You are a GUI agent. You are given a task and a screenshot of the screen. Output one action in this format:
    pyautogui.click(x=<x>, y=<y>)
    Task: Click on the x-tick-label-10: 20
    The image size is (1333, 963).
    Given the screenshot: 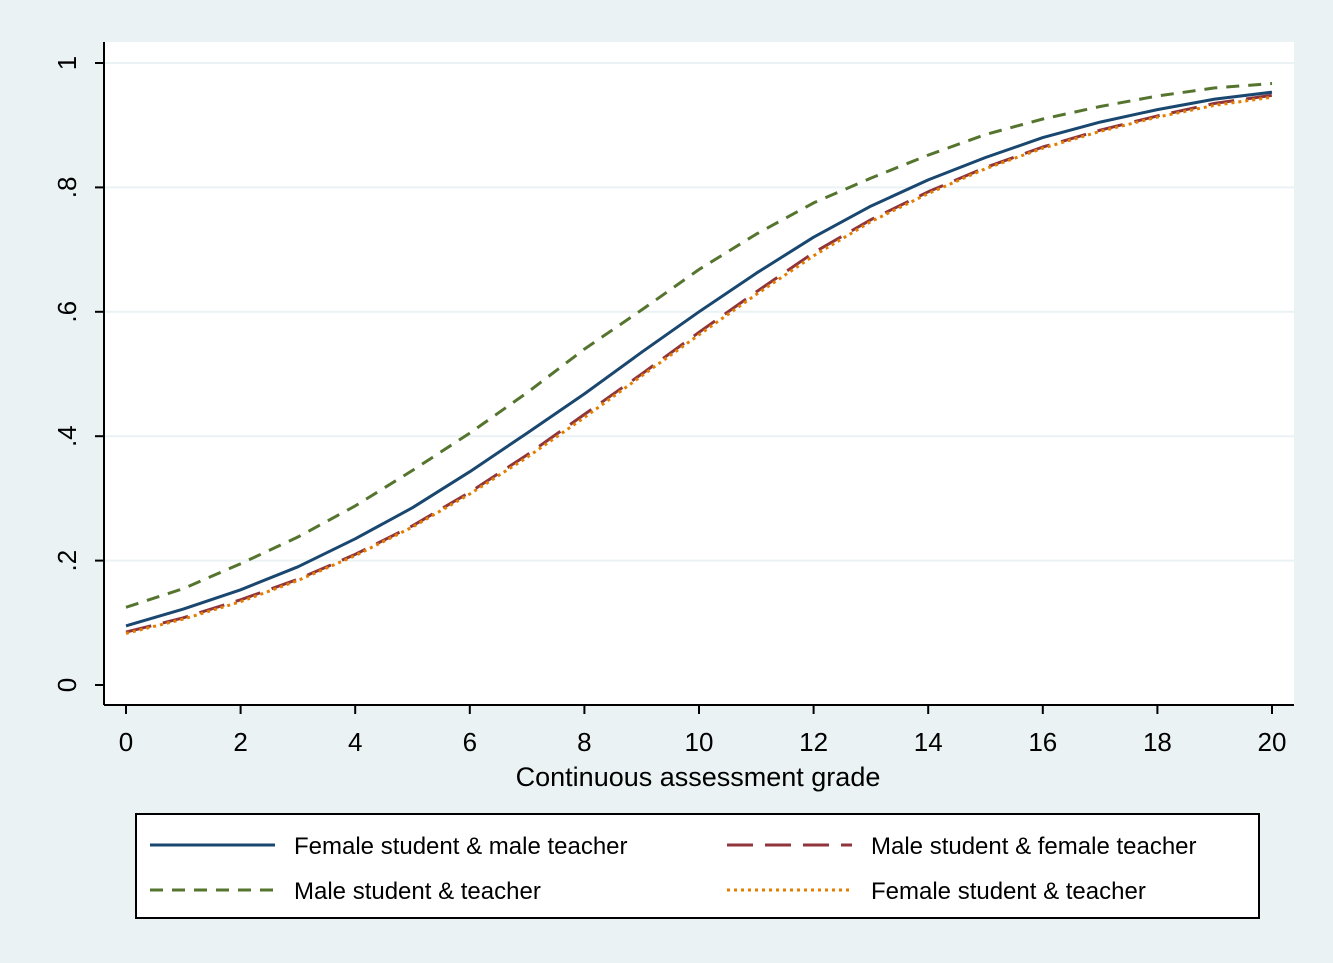 What is the action you would take?
    pyautogui.click(x=1272, y=742)
    